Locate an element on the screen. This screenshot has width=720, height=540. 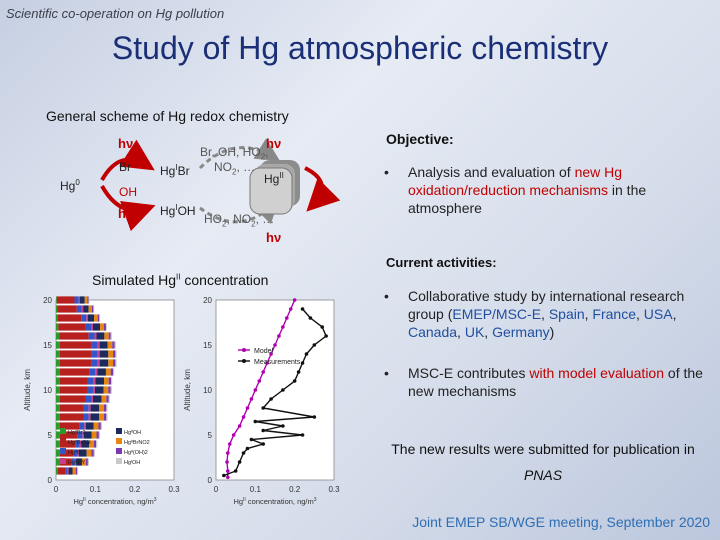
bar-chart-xlabel: HgII concentration, ng/m3 is located at coordinates (114, 501).